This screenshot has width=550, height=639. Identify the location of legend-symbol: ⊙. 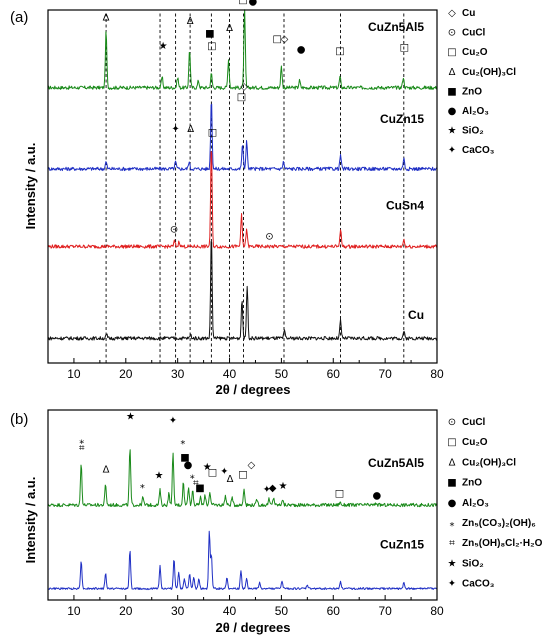
(452, 33).